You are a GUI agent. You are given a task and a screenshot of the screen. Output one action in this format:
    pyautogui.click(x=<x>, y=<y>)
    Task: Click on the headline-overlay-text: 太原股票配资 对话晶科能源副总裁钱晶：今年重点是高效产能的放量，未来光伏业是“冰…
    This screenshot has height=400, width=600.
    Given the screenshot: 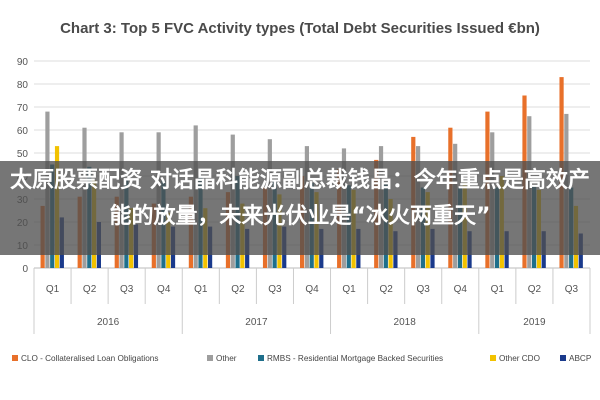 What is the action you would take?
    pyautogui.click(x=300, y=198)
    